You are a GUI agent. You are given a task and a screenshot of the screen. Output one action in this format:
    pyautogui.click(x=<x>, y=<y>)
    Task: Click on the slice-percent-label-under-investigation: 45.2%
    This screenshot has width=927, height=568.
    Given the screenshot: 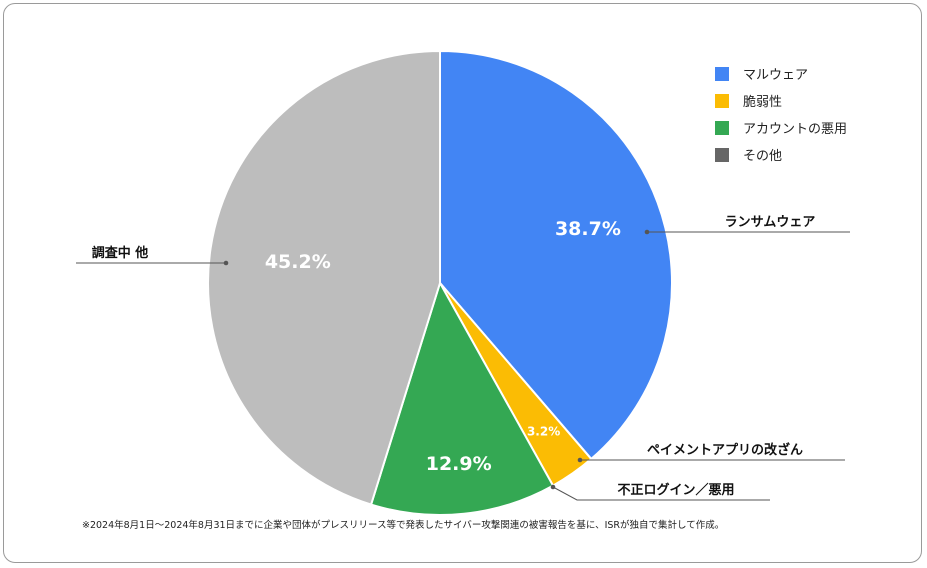 What is the action you would take?
    pyautogui.click(x=298, y=262)
    